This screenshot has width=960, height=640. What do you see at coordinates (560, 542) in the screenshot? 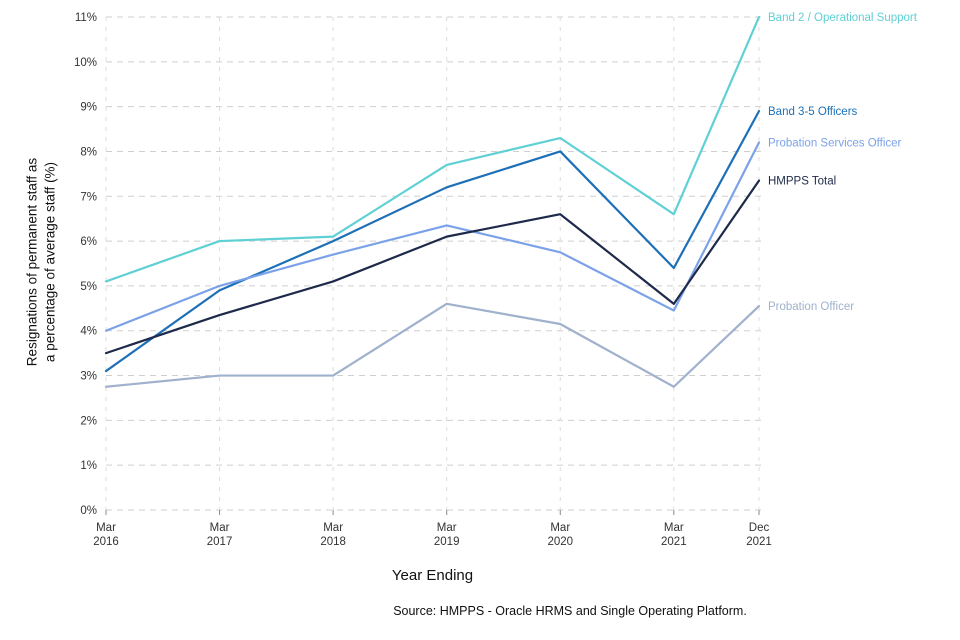
I see `x-tick-label: 2020` at bounding box center [560, 542].